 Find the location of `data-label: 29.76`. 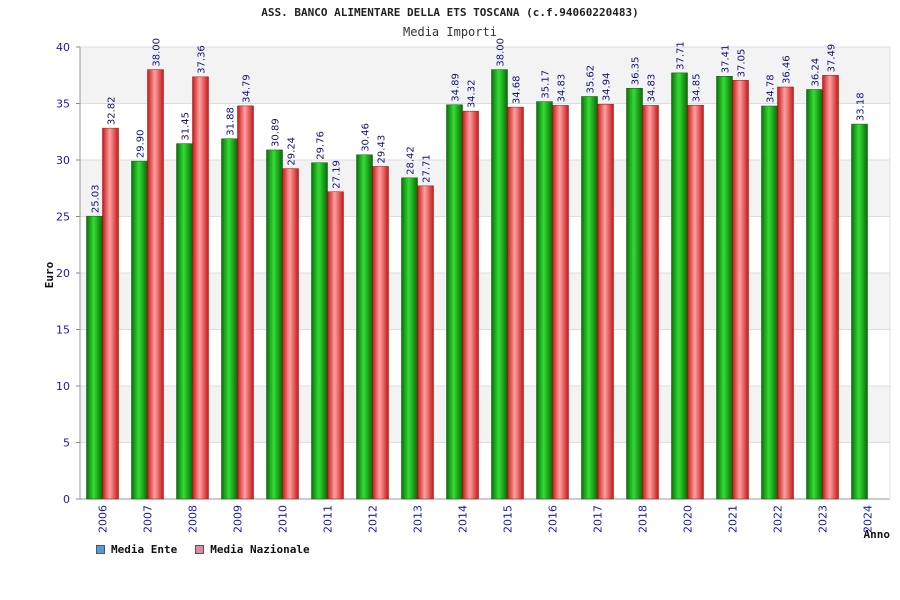

data-label: 29.76 is located at coordinates (321, 145).